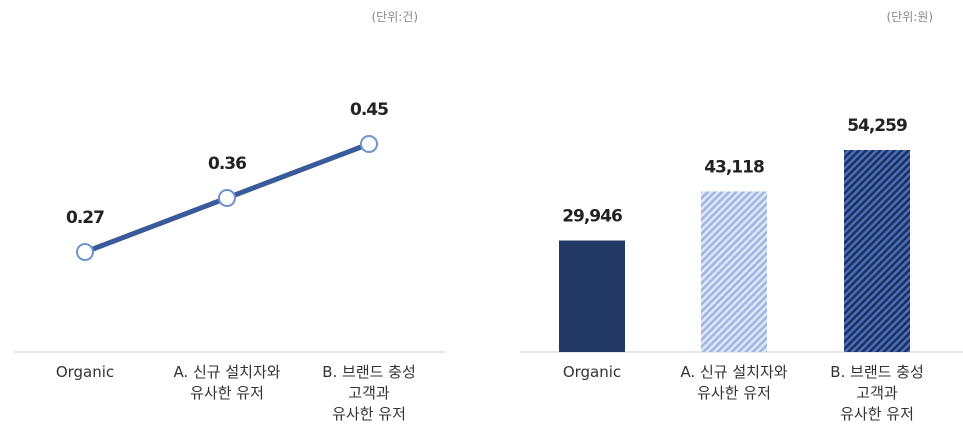 The height and width of the screenshot is (439, 963). I want to click on data-label: 0.27, so click(85, 218).